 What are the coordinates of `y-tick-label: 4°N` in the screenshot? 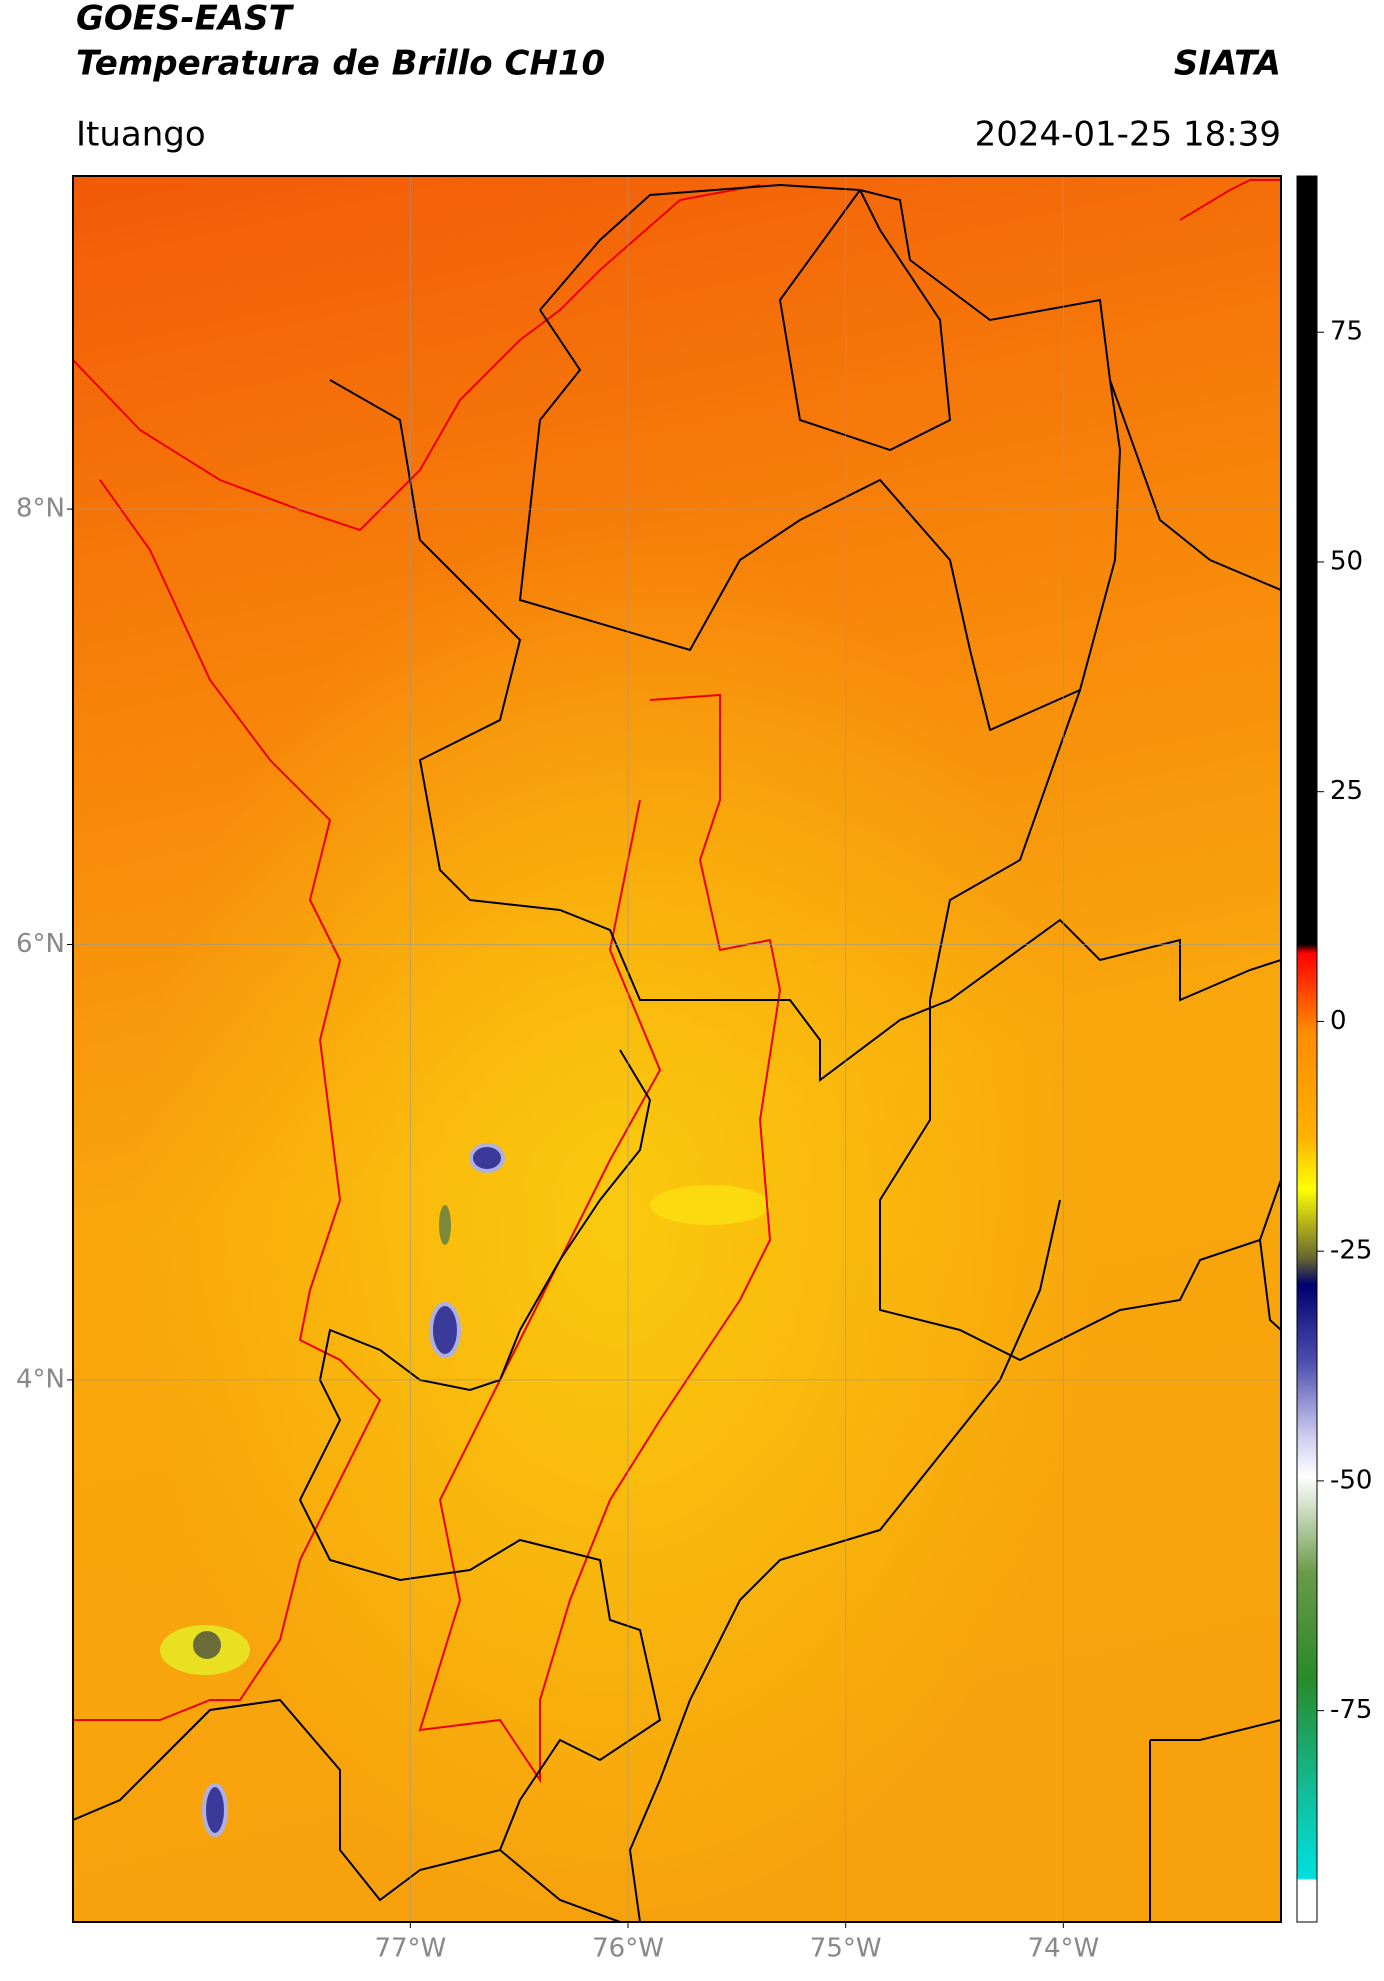 It's located at (40, 1379).